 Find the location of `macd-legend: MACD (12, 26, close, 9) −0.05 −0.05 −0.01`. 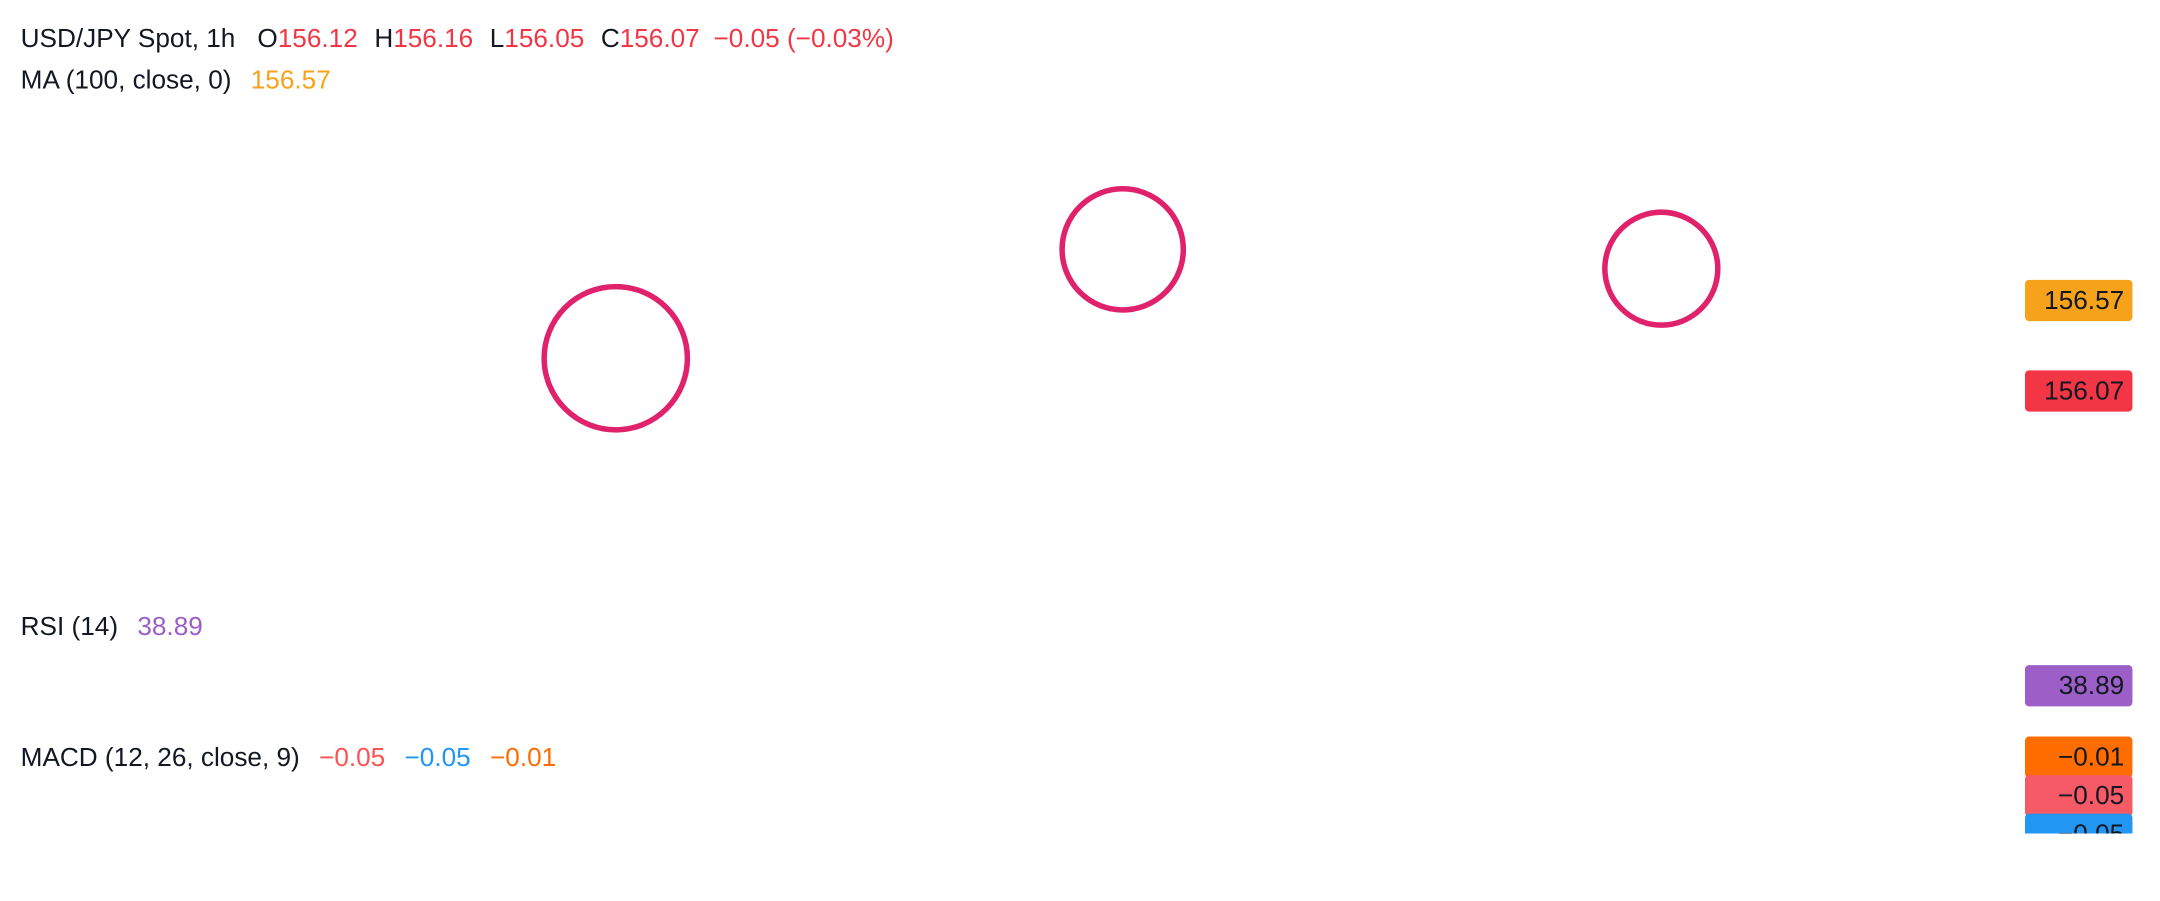

macd-legend: MACD (12, 26, close, 9) −0.05 −0.05 −0.01 is located at coordinates (289, 757).